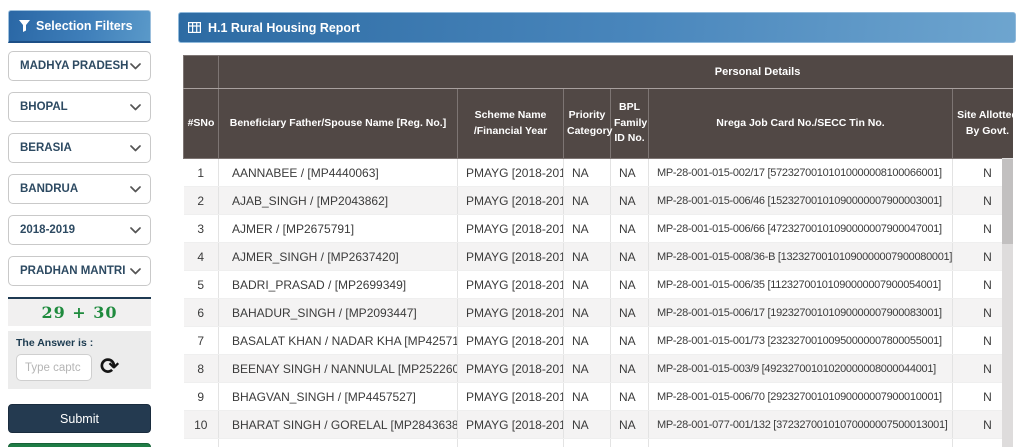  What do you see at coordinates (588, 123) in the screenshot?
I see `col-header-priority: Priority Category` at bounding box center [588, 123].